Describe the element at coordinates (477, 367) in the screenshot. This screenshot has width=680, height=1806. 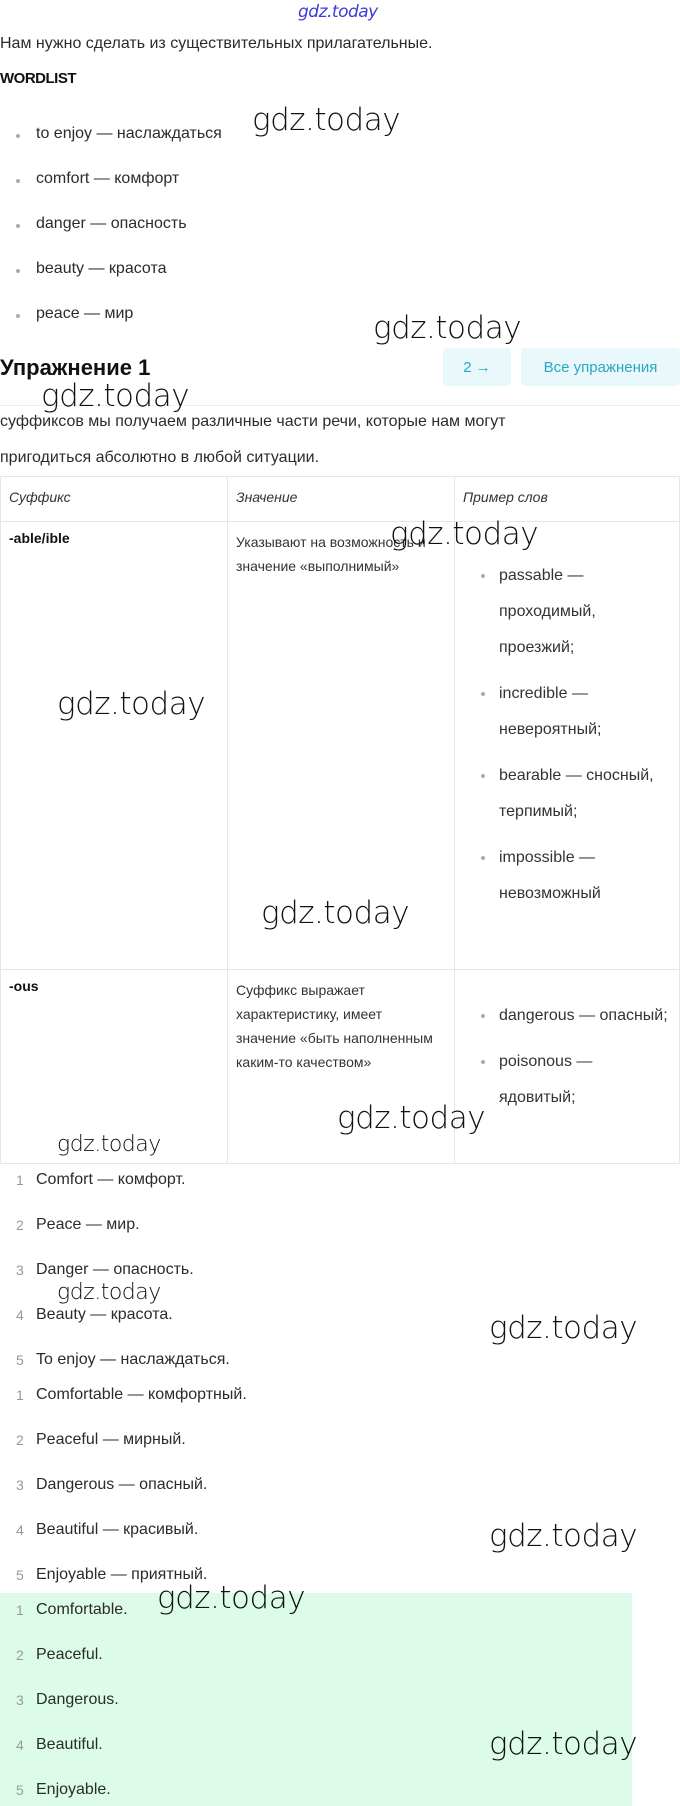
I see `next-exercise-button: 2 →` at that location.